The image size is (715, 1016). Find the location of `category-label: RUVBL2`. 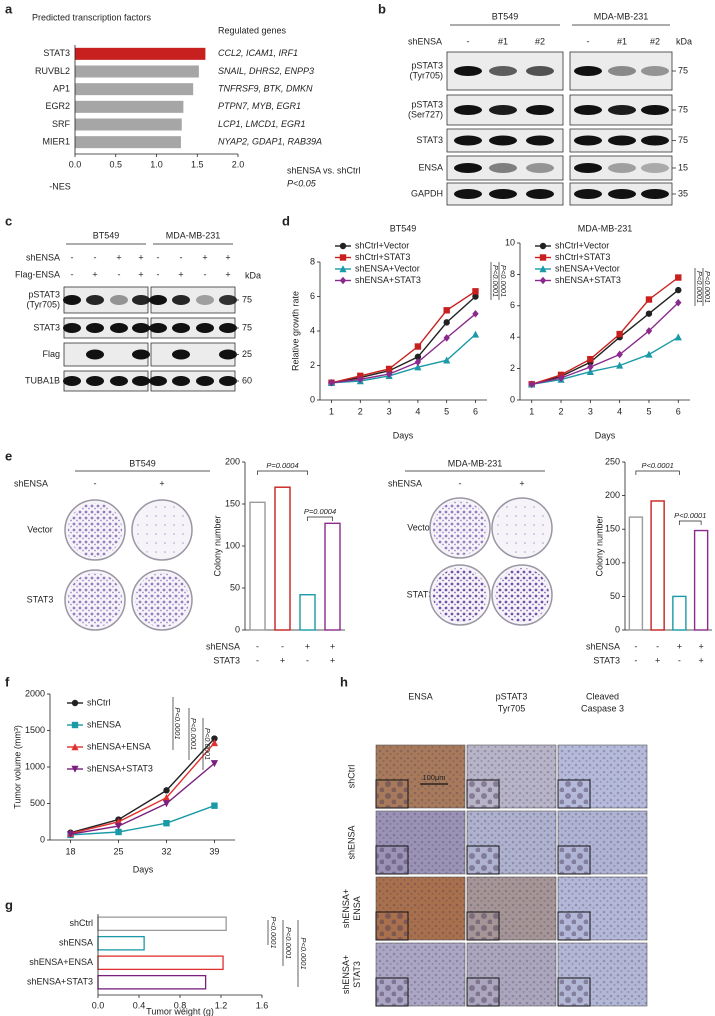

category-label: RUVBL2 is located at coordinates (52, 71).